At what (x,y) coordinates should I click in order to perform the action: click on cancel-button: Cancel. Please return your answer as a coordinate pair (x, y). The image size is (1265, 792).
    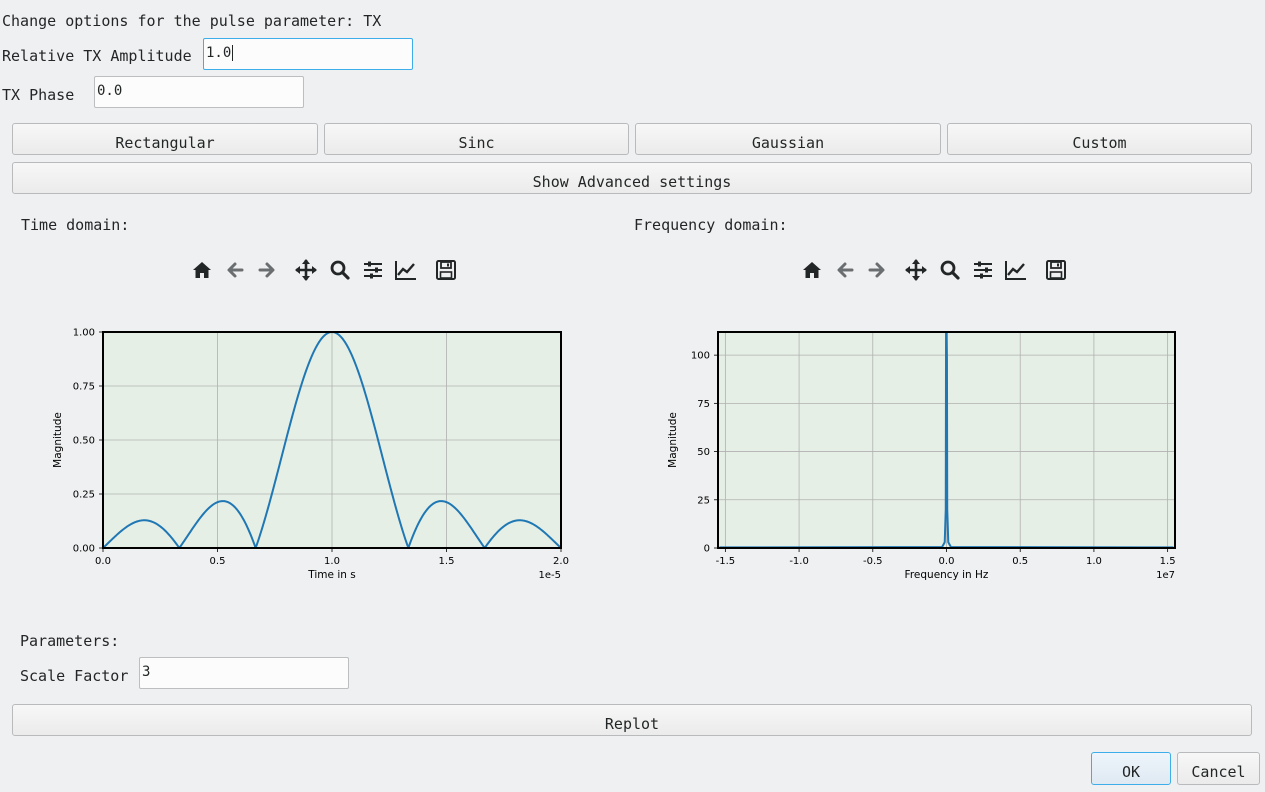
    Looking at the image, I should click on (1218, 768).